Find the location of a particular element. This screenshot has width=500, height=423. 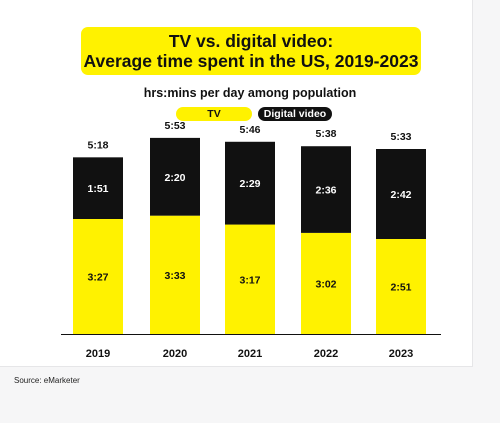

data-label-tv-2022: 3:02 is located at coordinates (325, 284).